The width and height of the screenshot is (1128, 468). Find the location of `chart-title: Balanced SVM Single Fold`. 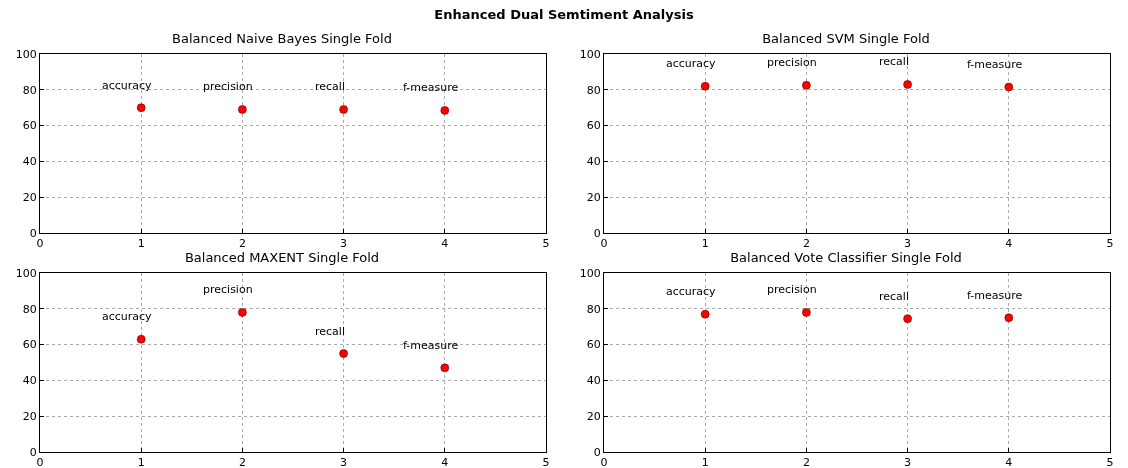

chart-title: Balanced SVM Single Fold is located at coordinates (846, 39).